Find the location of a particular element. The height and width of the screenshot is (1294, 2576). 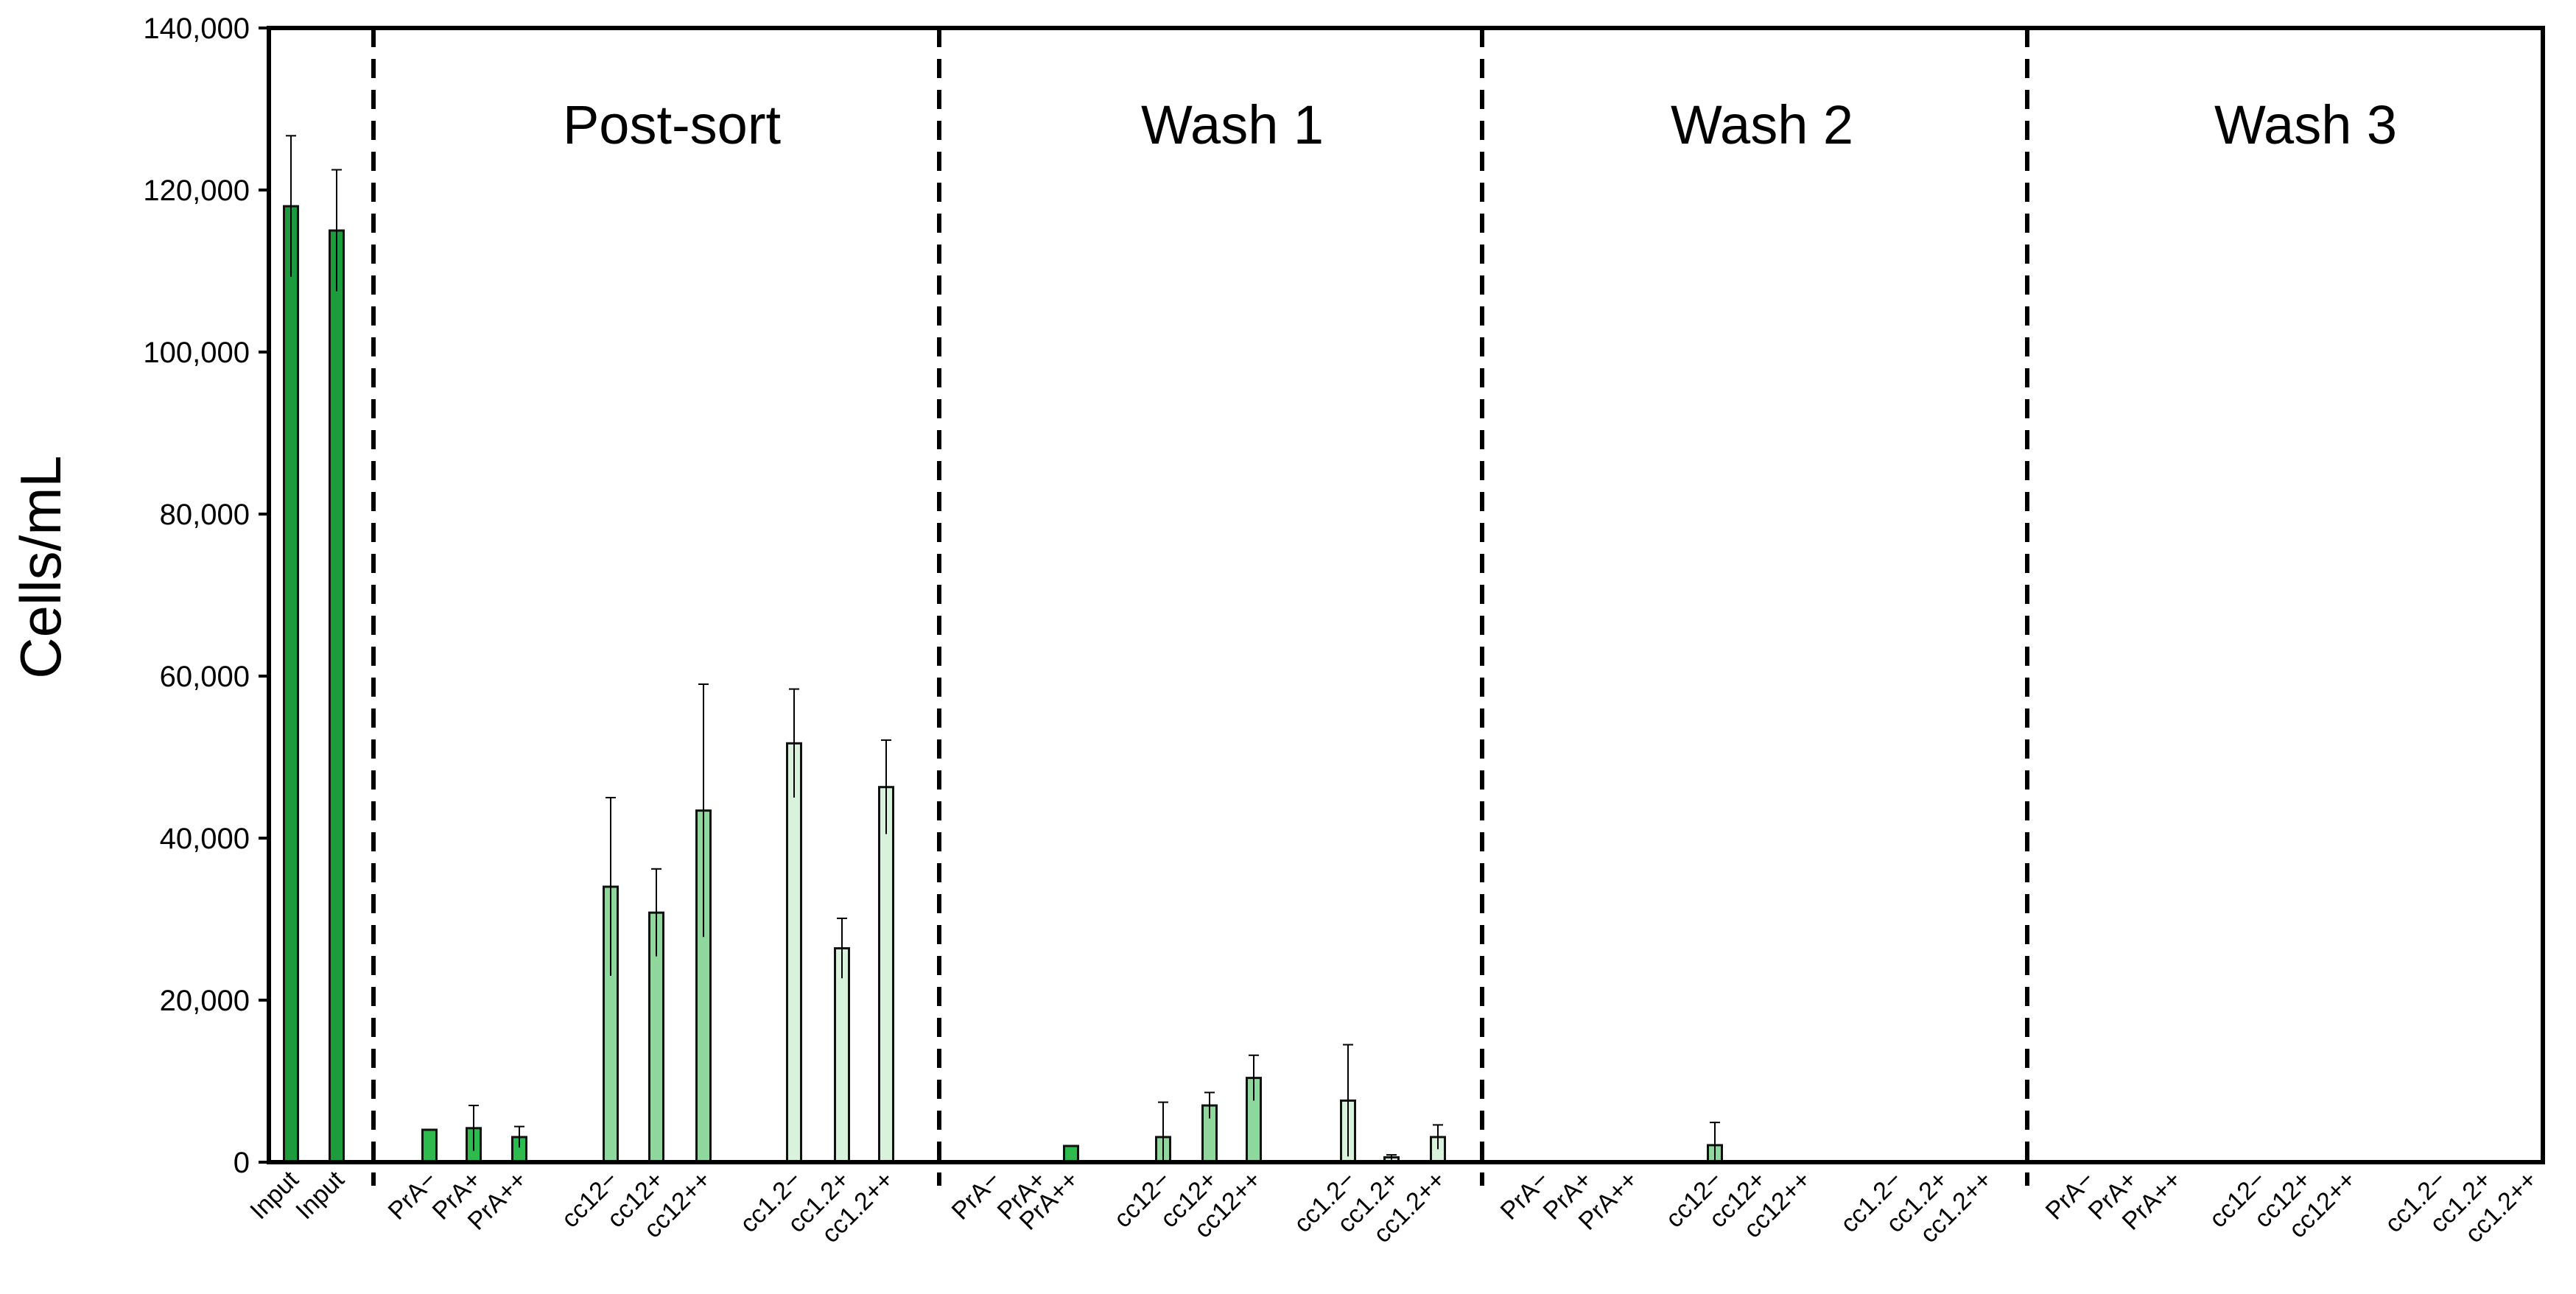

y-tick-label: 20,000 is located at coordinates (205, 1001).